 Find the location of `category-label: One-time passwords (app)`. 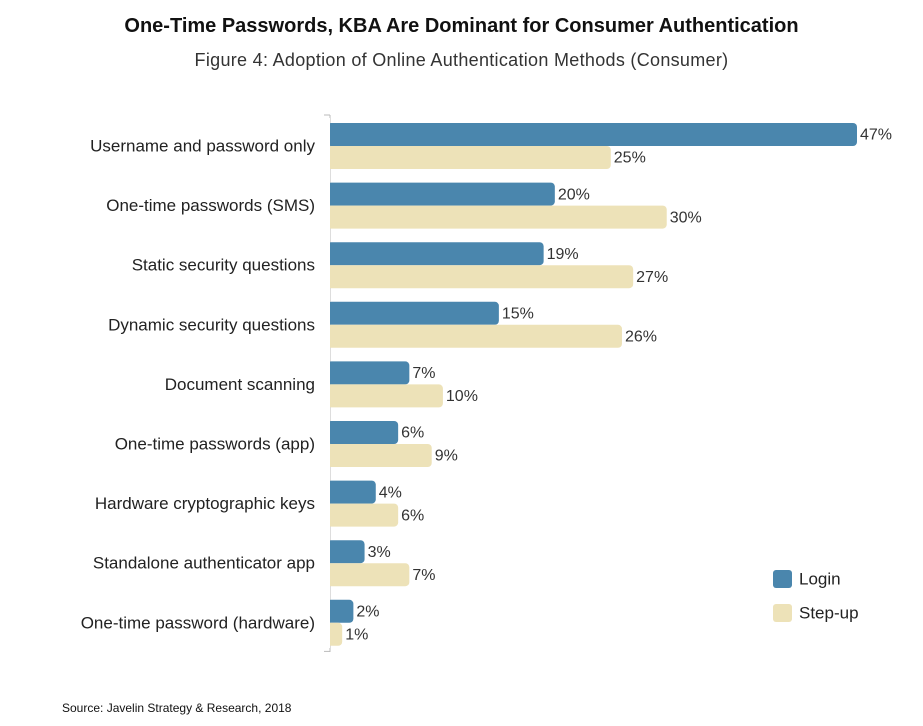

category-label: One-time passwords (app) is located at coordinates (215, 443).